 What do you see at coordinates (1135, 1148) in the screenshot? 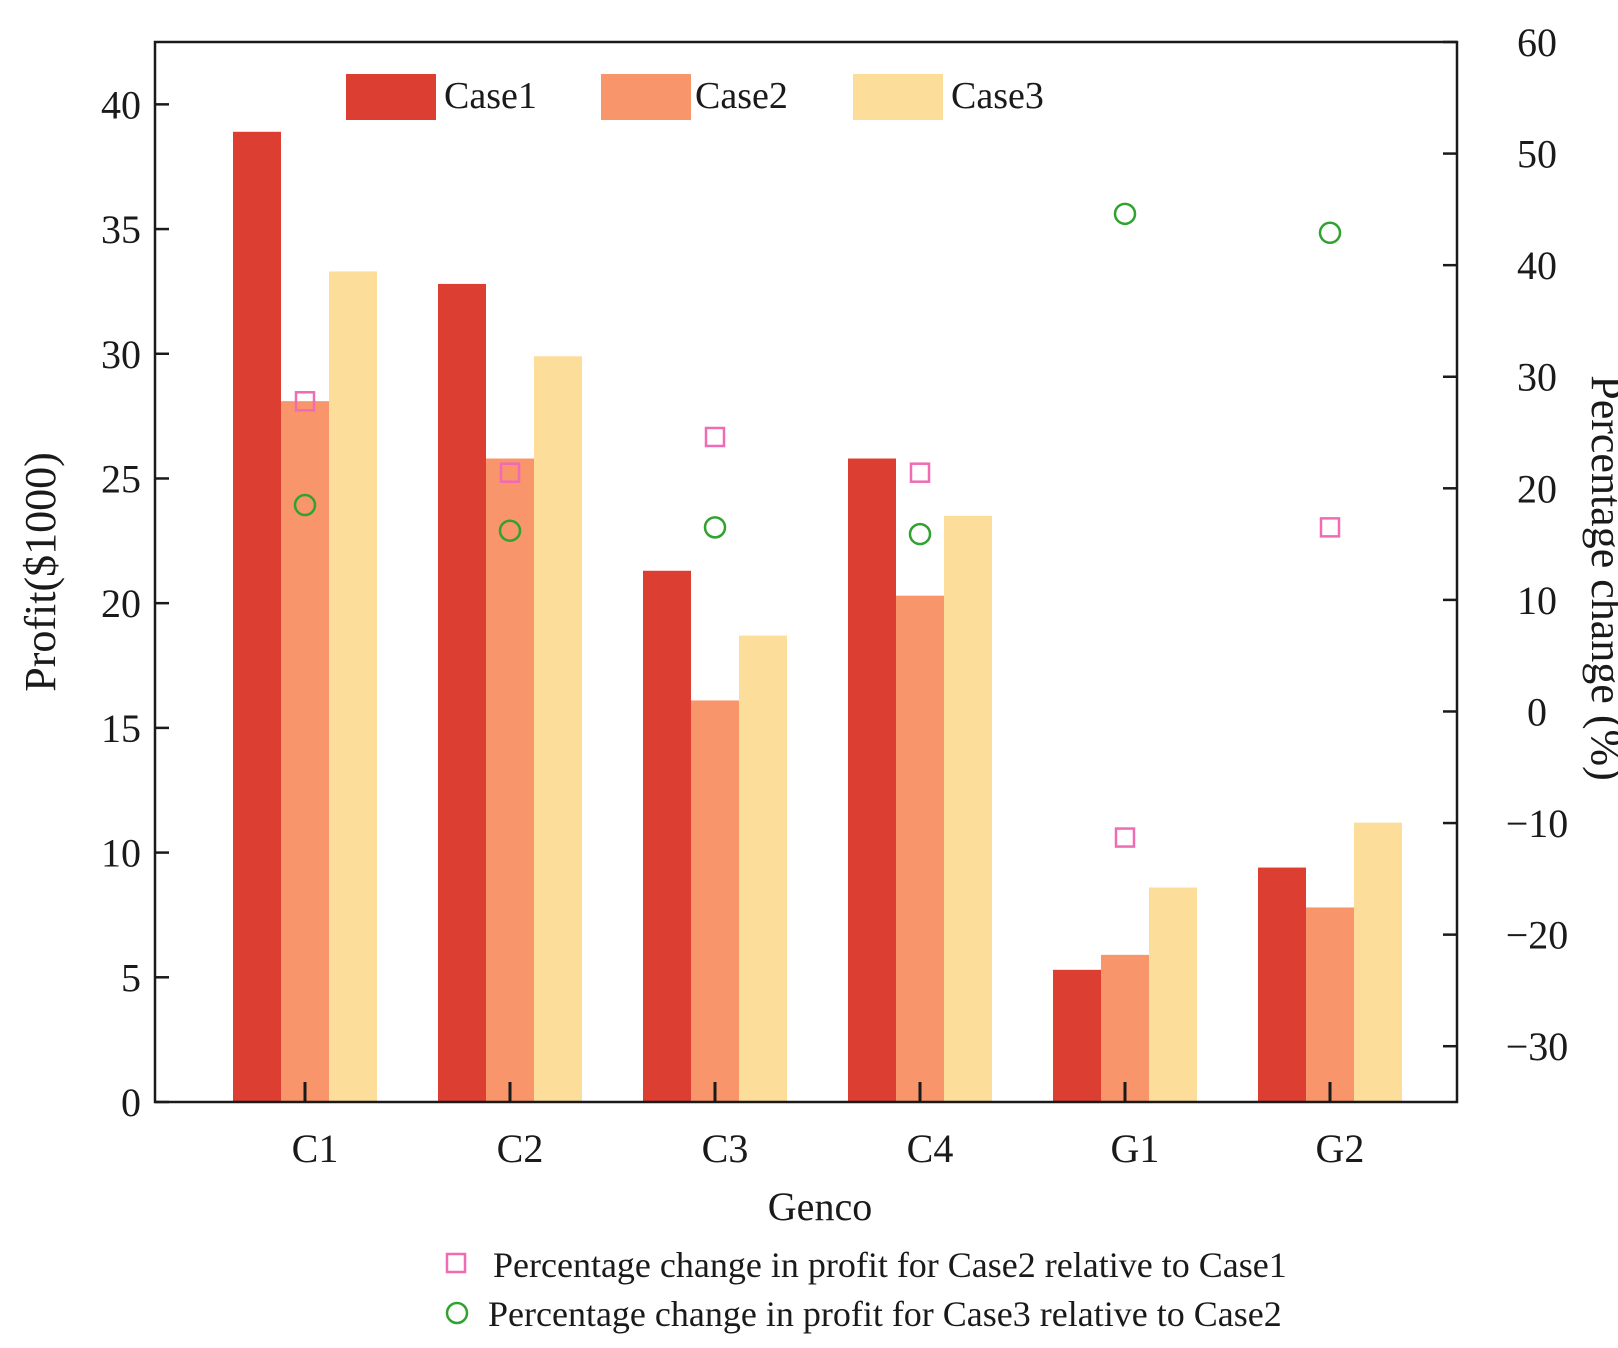
I see `x-tick-label: G1` at bounding box center [1135, 1148].